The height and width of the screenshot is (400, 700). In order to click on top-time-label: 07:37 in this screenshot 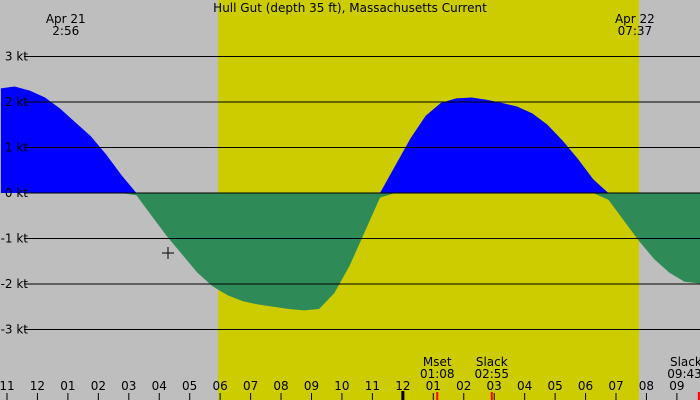, I will do `click(635, 31)`.